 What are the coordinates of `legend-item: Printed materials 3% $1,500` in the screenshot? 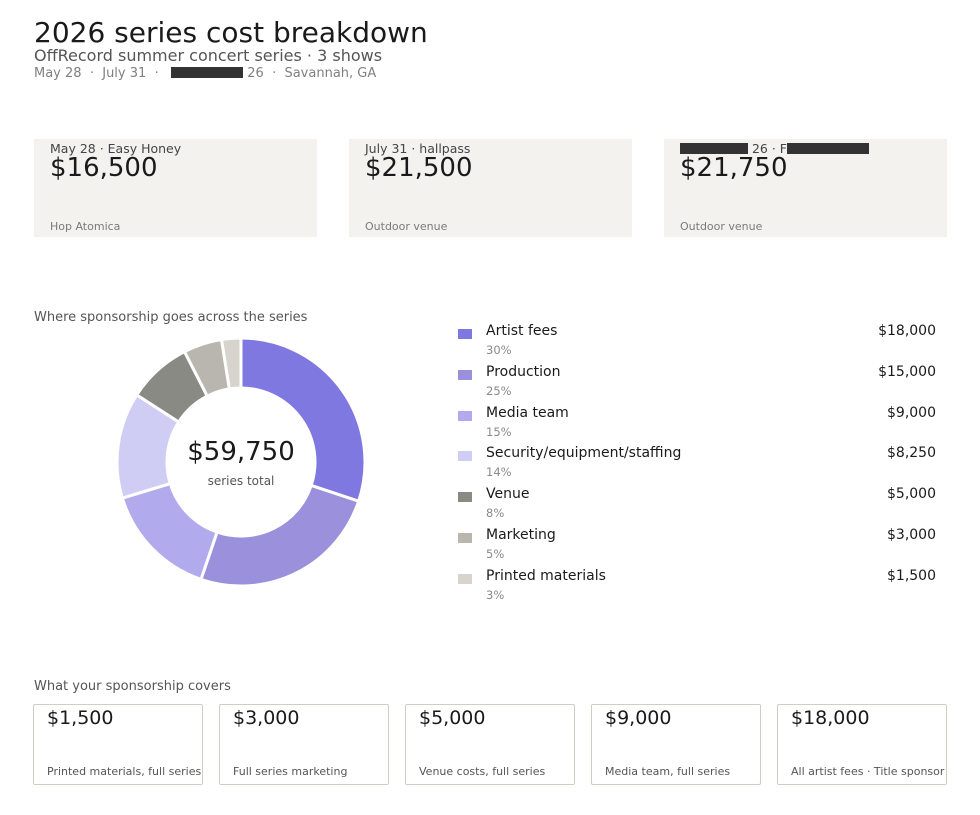 It's located at (698, 588).